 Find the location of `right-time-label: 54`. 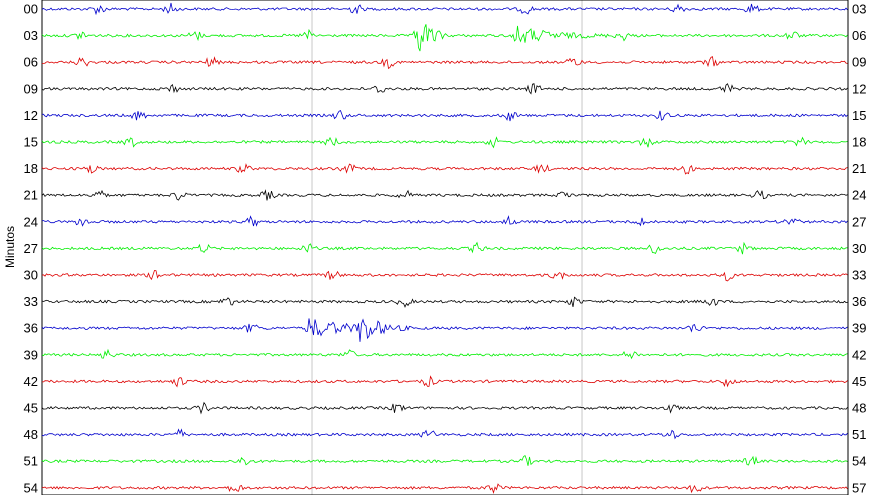

right-time-label: 54 is located at coordinates (859, 461).